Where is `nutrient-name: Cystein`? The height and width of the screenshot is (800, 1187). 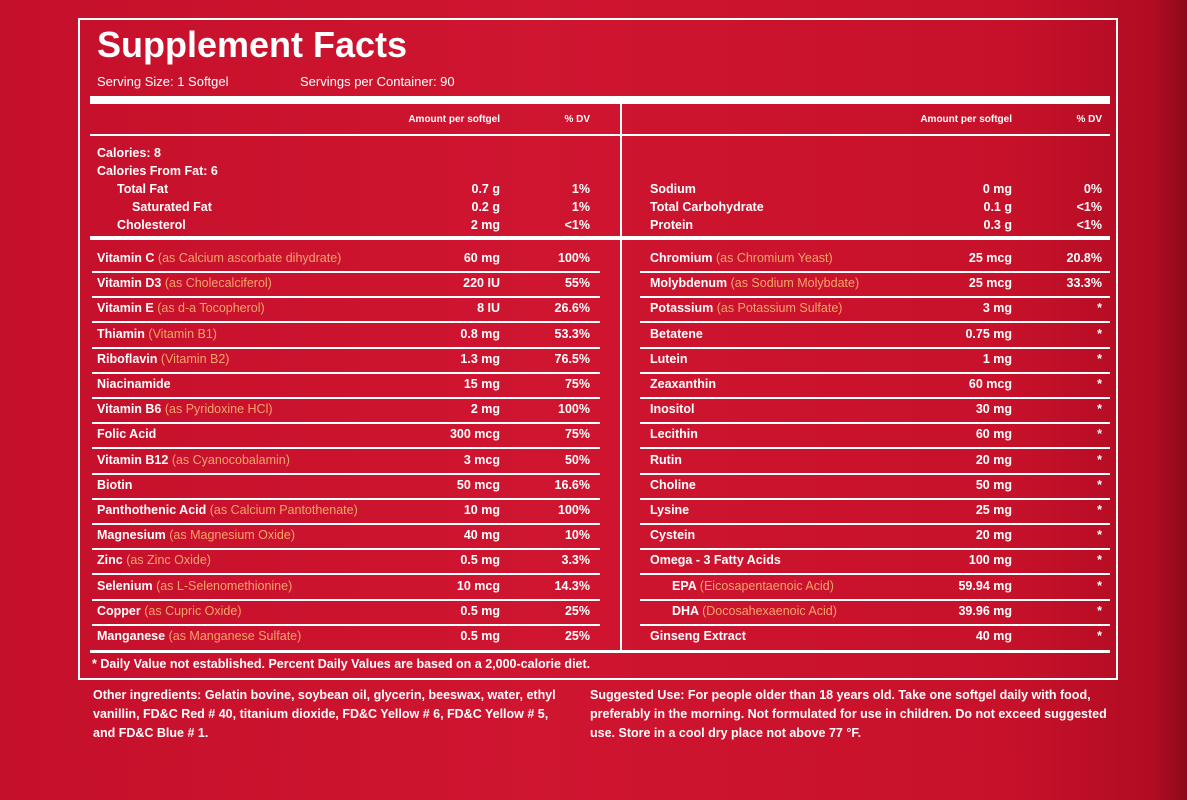 nutrient-name: Cystein is located at coordinates (672, 535).